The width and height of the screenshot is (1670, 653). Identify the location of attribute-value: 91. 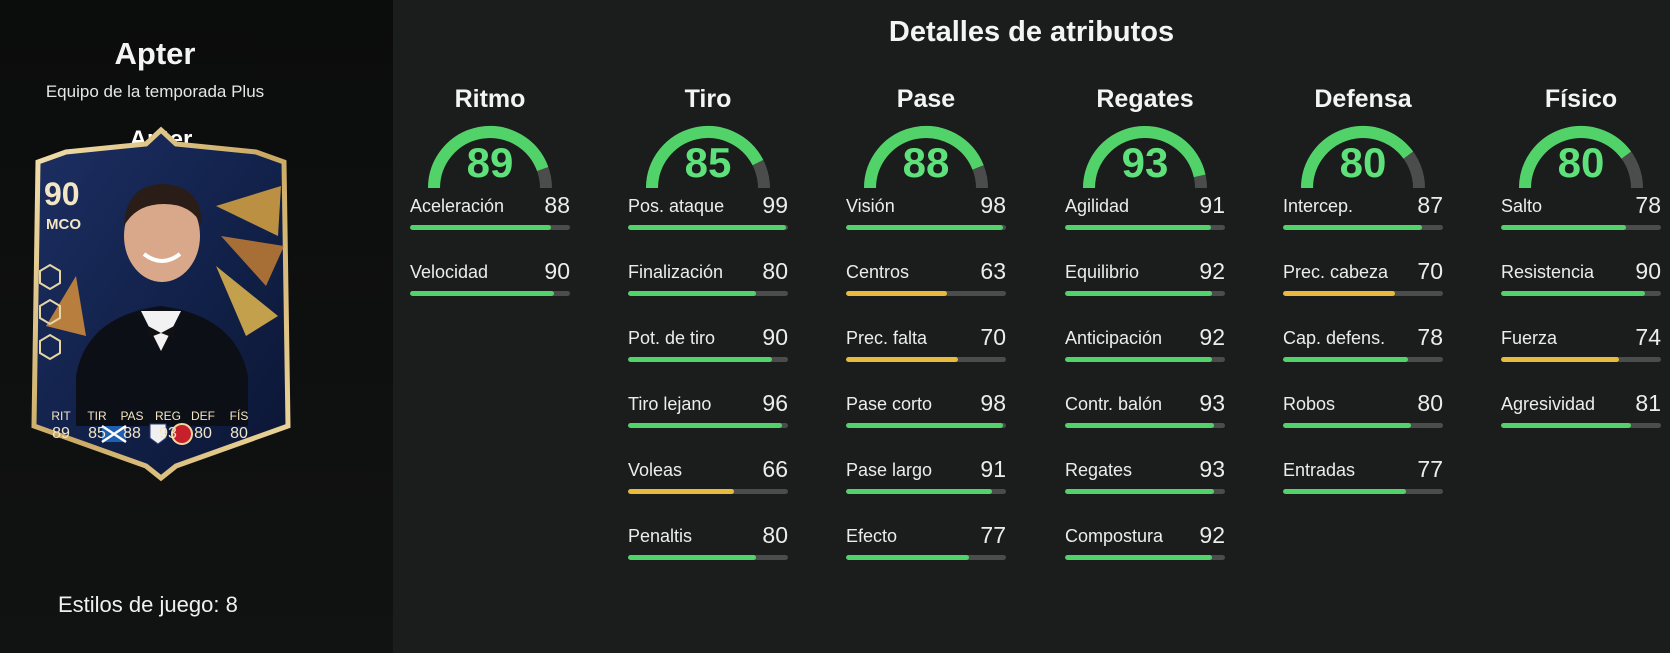
(993, 469).